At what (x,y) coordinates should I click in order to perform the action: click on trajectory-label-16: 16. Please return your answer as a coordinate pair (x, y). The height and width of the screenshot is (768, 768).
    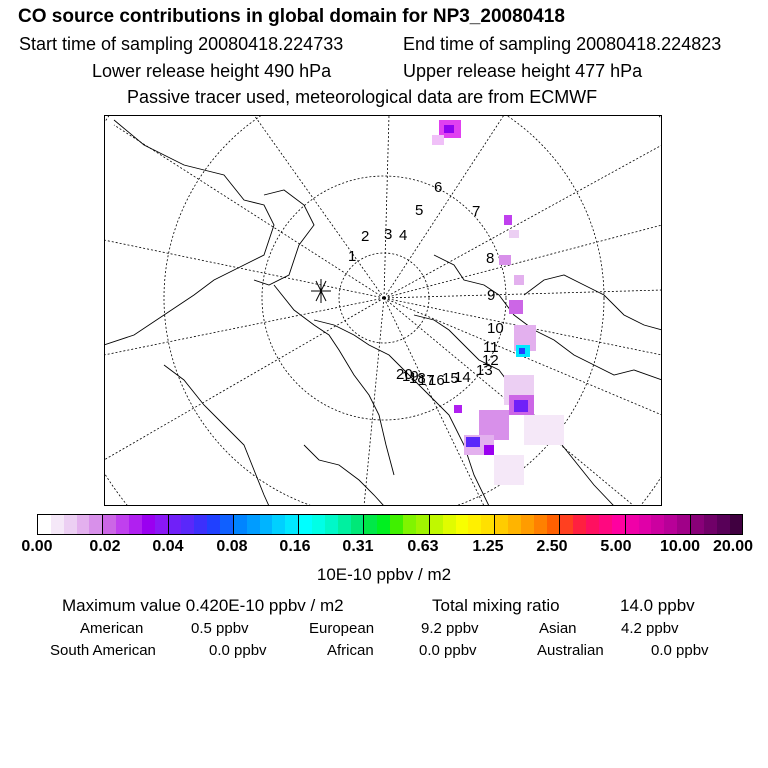
    Looking at the image, I should click on (436, 380).